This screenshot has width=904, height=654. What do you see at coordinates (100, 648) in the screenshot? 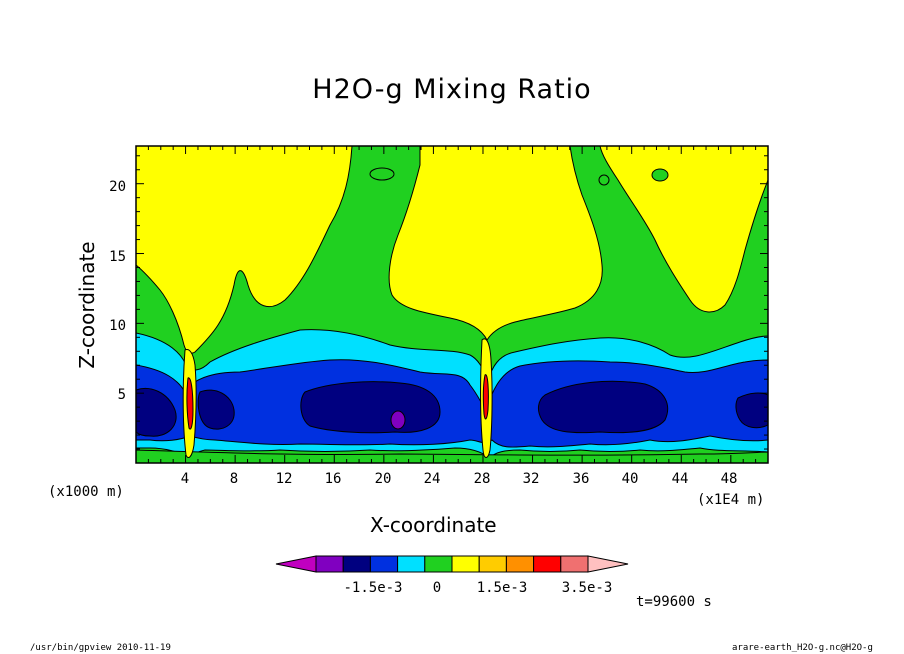
I see `footer-left: /usr/bin/gpview 2010-11-19` at bounding box center [100, 648].